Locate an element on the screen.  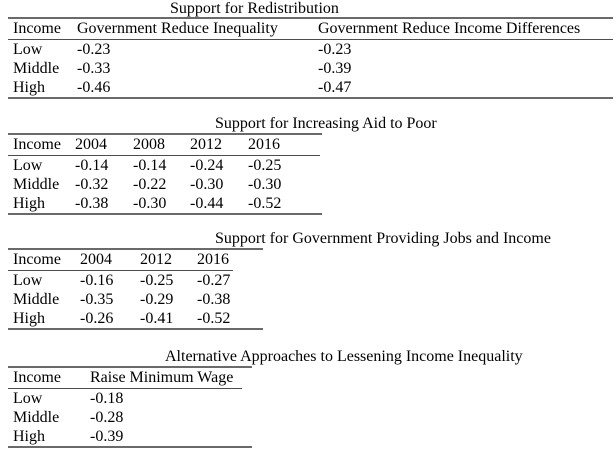
table-row: Middle -0.32 -0.22 -0.30 -0.30 is located at coordinates (165, 184).